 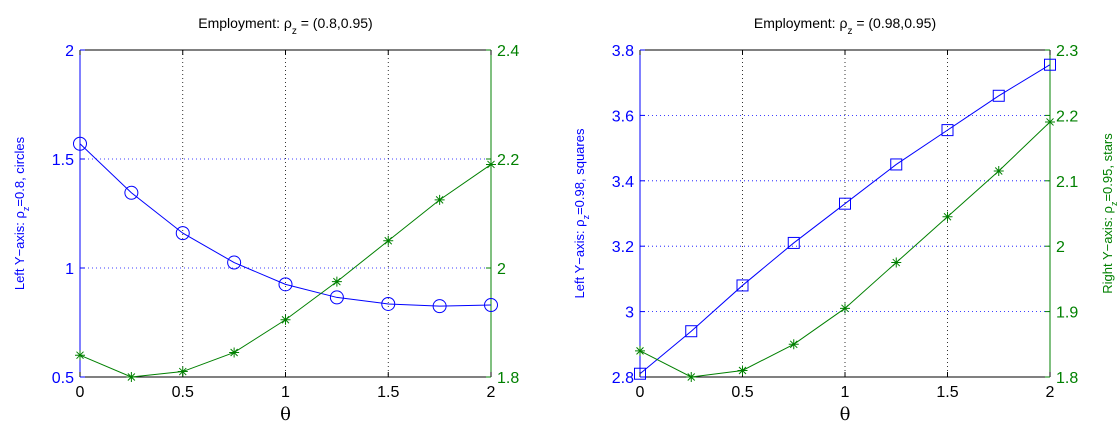 I want to click on right-y-tick-label: 2.4, so click(x=508, y=51).